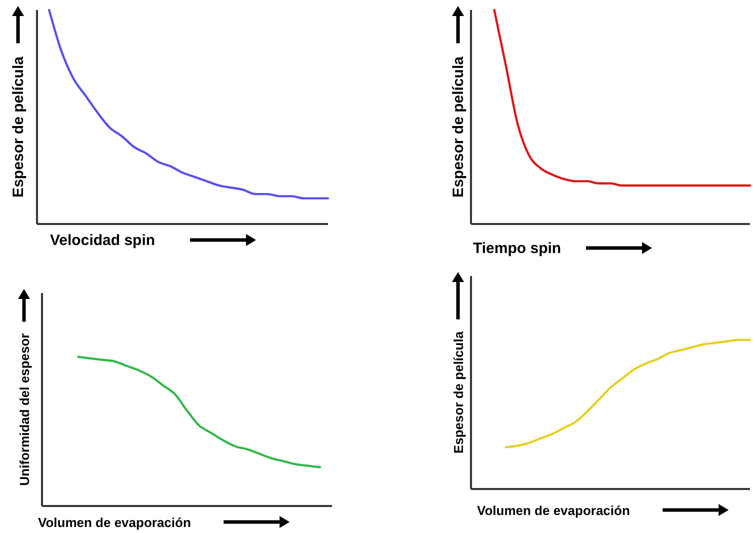 This screenshot has height=533, width=753. What do you see at coordinates (24, 409) in the screenshot?
I see `y-axis-title: Uniformidad del espesor` at bounding box center [24, 409].